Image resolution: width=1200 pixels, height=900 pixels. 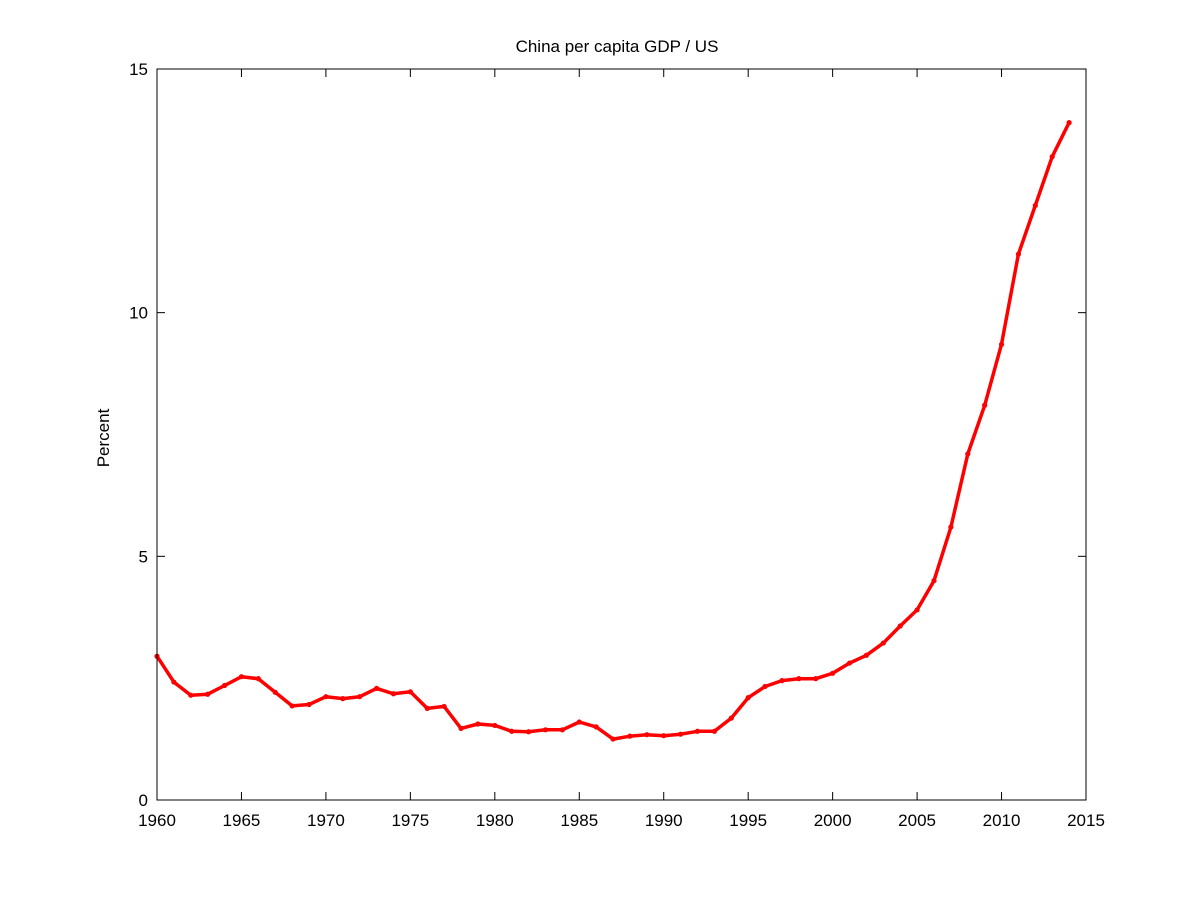 I want to click on chart-title: China per capita GDP / US, so click(x=617, y=46).